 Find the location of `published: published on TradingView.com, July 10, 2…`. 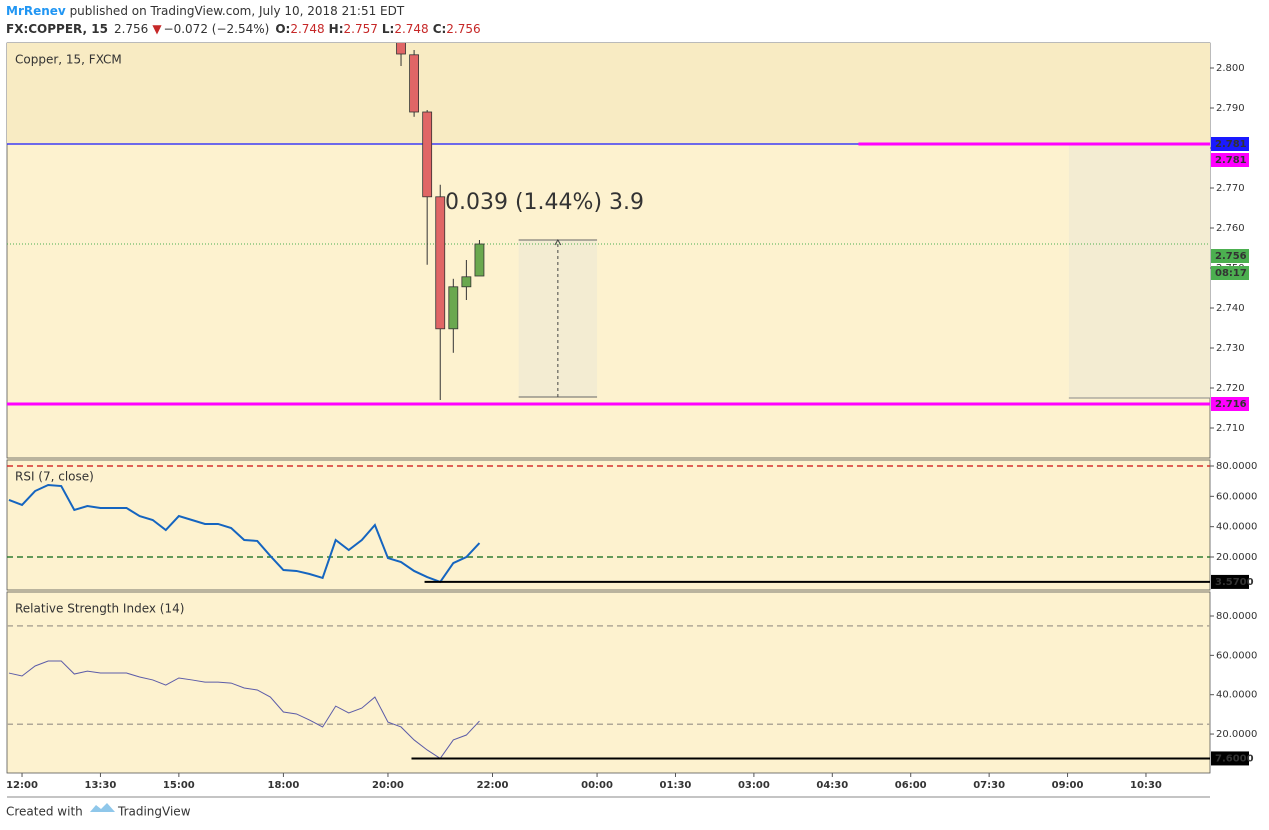

published: published on TradingView.com, July 10, 2… is located at coordinates (235, 11).